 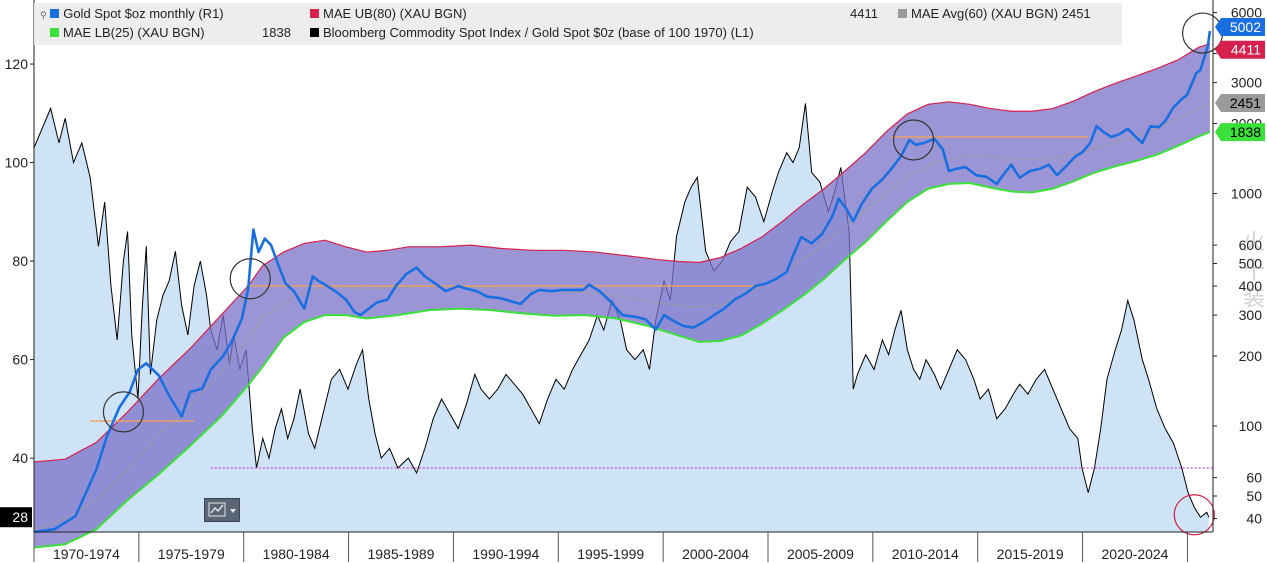 What do you see at coordinates (17, 163) in the screenshot?
I see `left-tick-label: 100` at bounding box center [17, 163].